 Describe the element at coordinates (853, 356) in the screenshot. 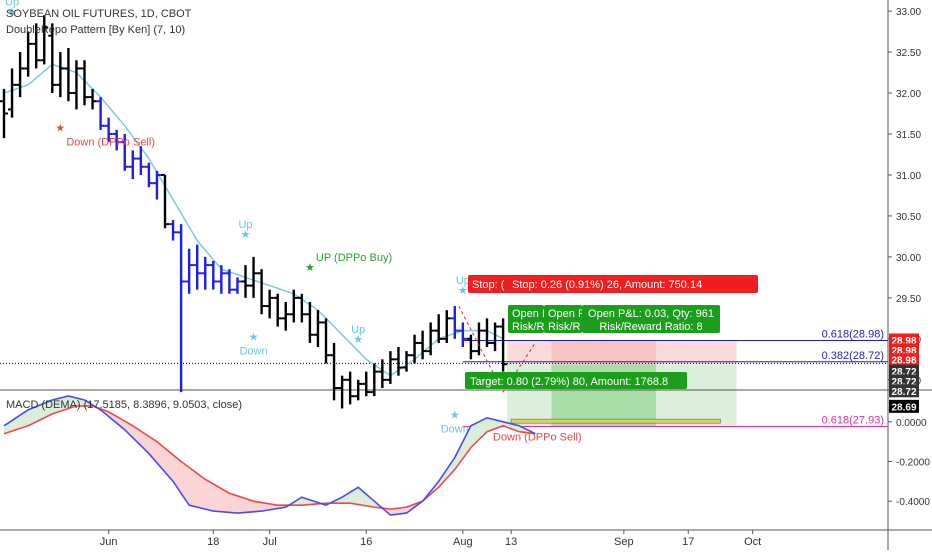

I see `fib-level-label: 0.382(28.72)` at that location.